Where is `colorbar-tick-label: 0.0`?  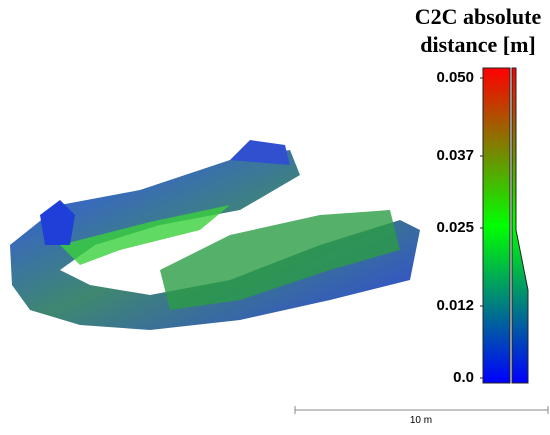 colorbar-tick-label: 0.0 is located at coordinates (463, 377).